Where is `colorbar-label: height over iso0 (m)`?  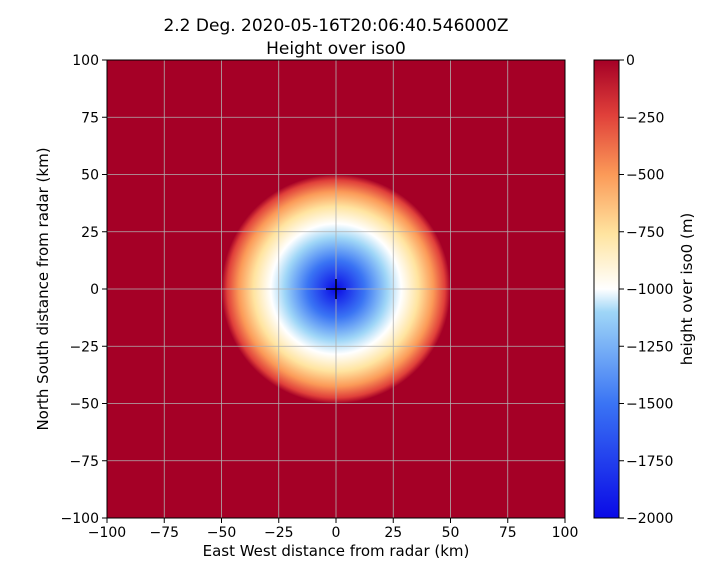
colorbar-label: height over iso0 (m) is located at coordinates (687, 289).